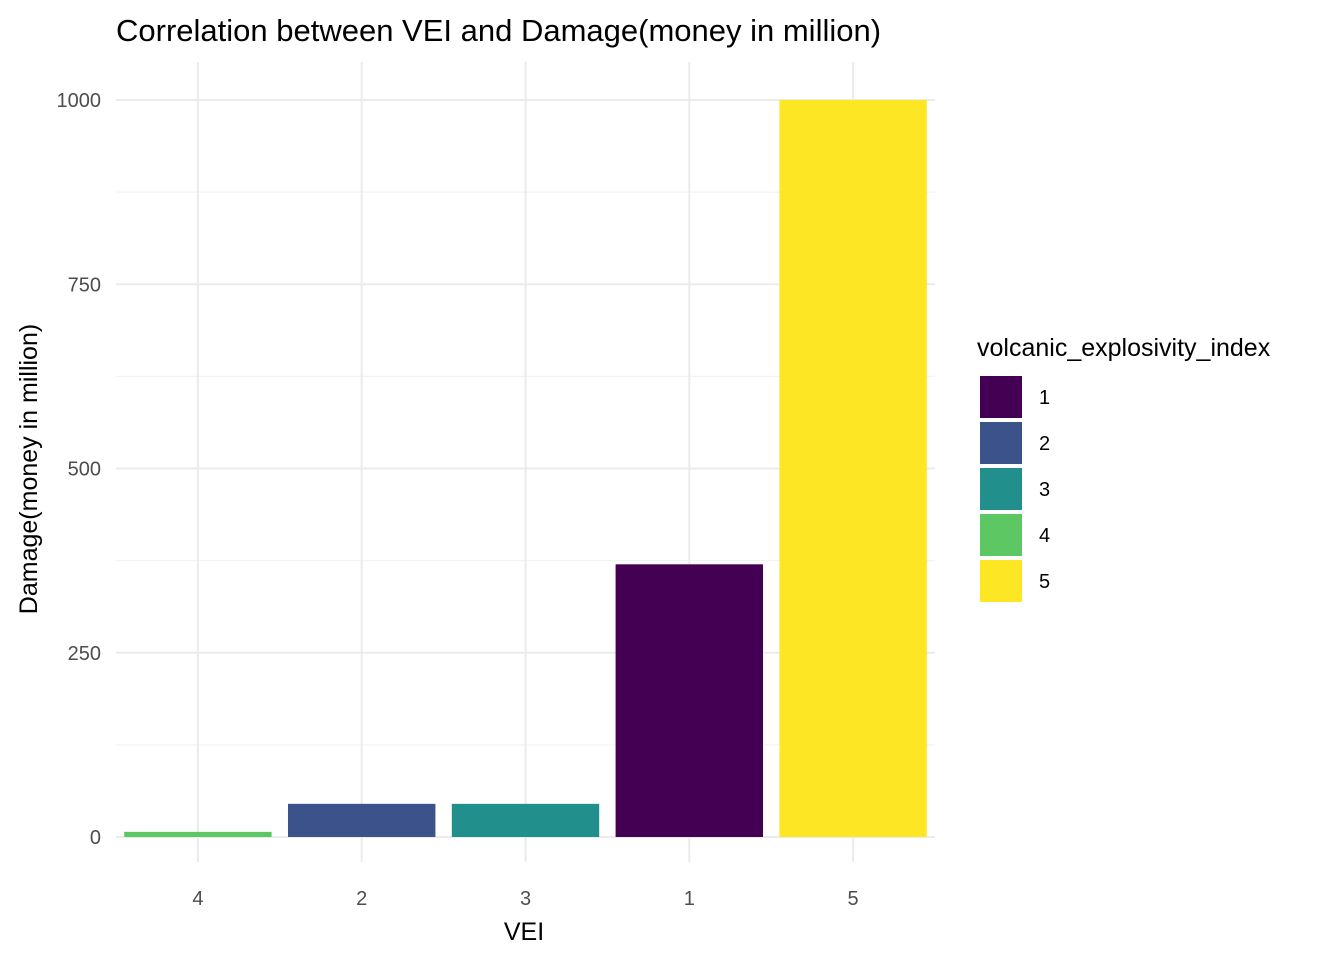  What do you see at coordinates (361, 899) in the screenshot?
I see `x-tick-label: 2` at bounding box center [361, 899].